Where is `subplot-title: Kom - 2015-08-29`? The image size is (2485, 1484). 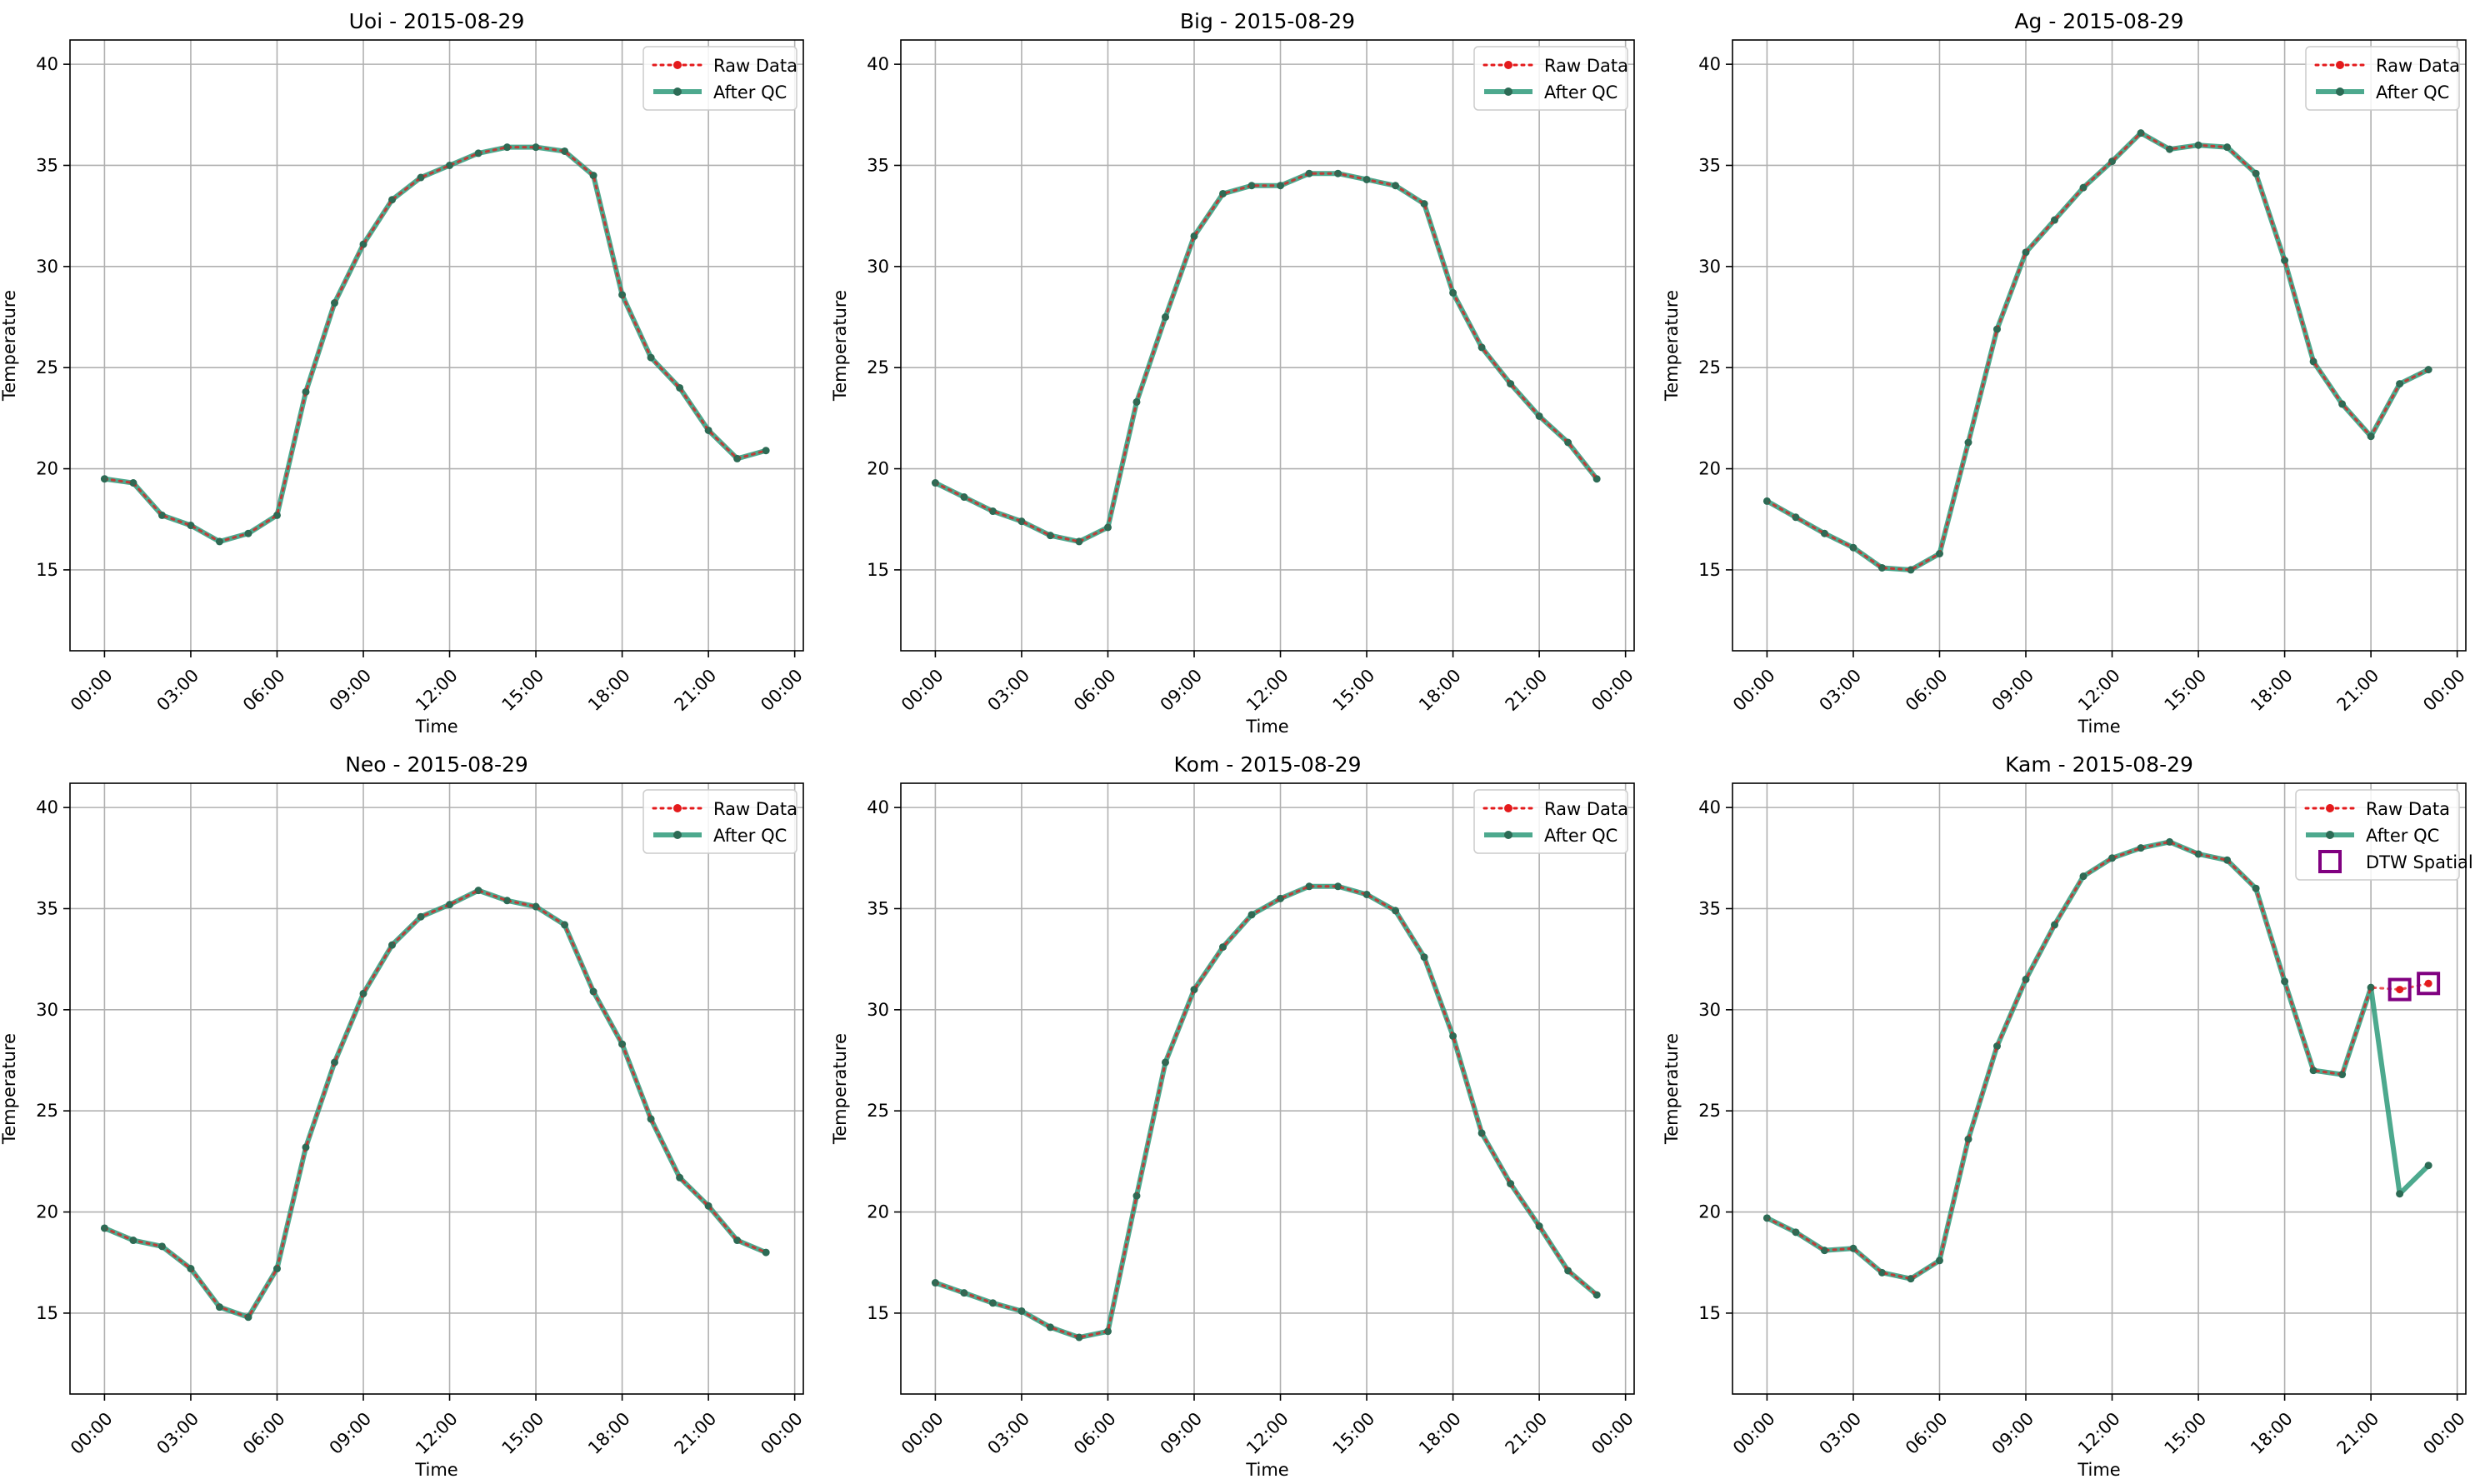 subplot-title: Kom - 2015-08-29 is located at coordinates (1268, 764).